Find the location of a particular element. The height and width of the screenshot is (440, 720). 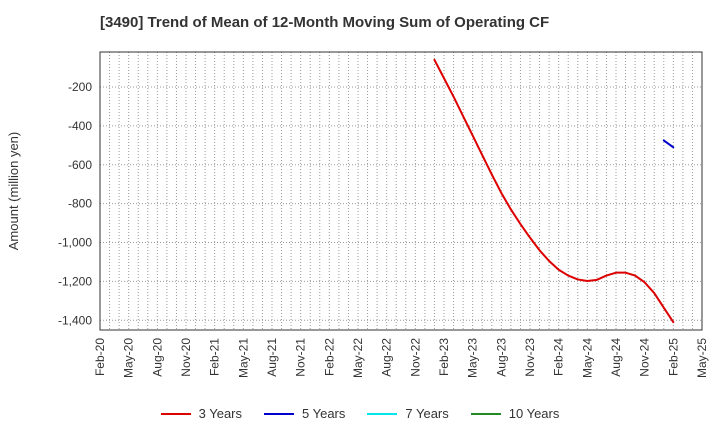

legend-item: 5 Years is located at coordinates (304, 413).